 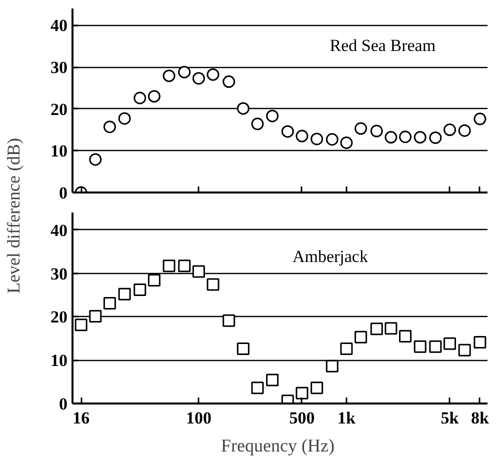 What do you see at coordinates (302, 418) in the screenshot?
I see `x-tick-label: 500` at bounding box center [302, 418].